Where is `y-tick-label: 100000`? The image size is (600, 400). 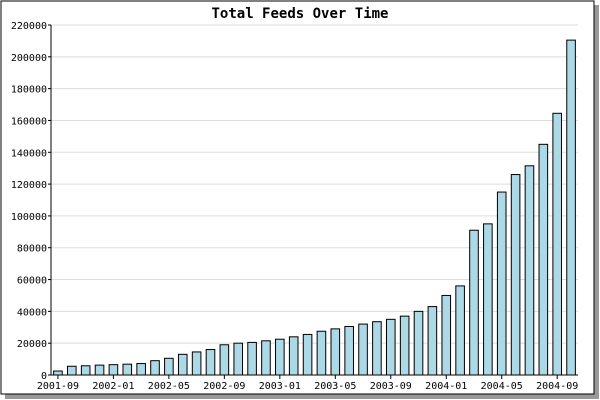 y-tick-label: 100000 is located at coordinates (29, 217).